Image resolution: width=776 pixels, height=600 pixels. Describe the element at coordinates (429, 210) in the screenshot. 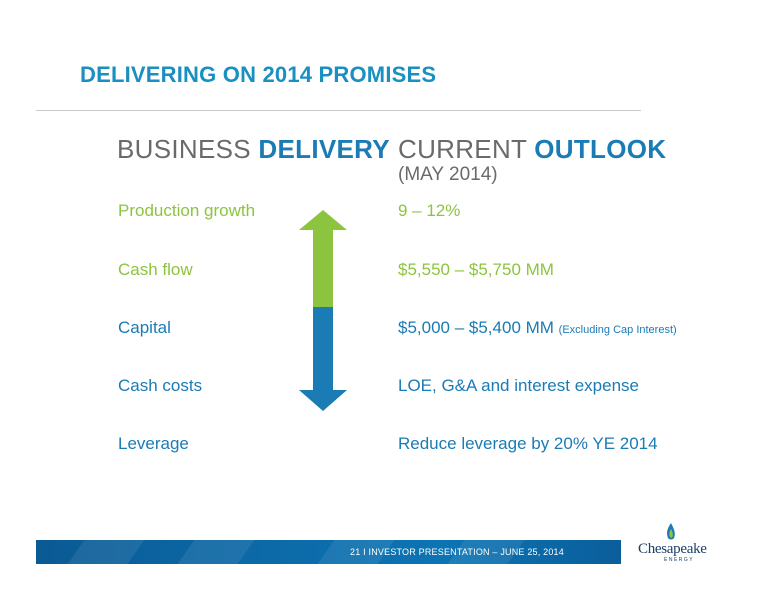

I see `row-value-production-growth: 9 – 12%` at that location.